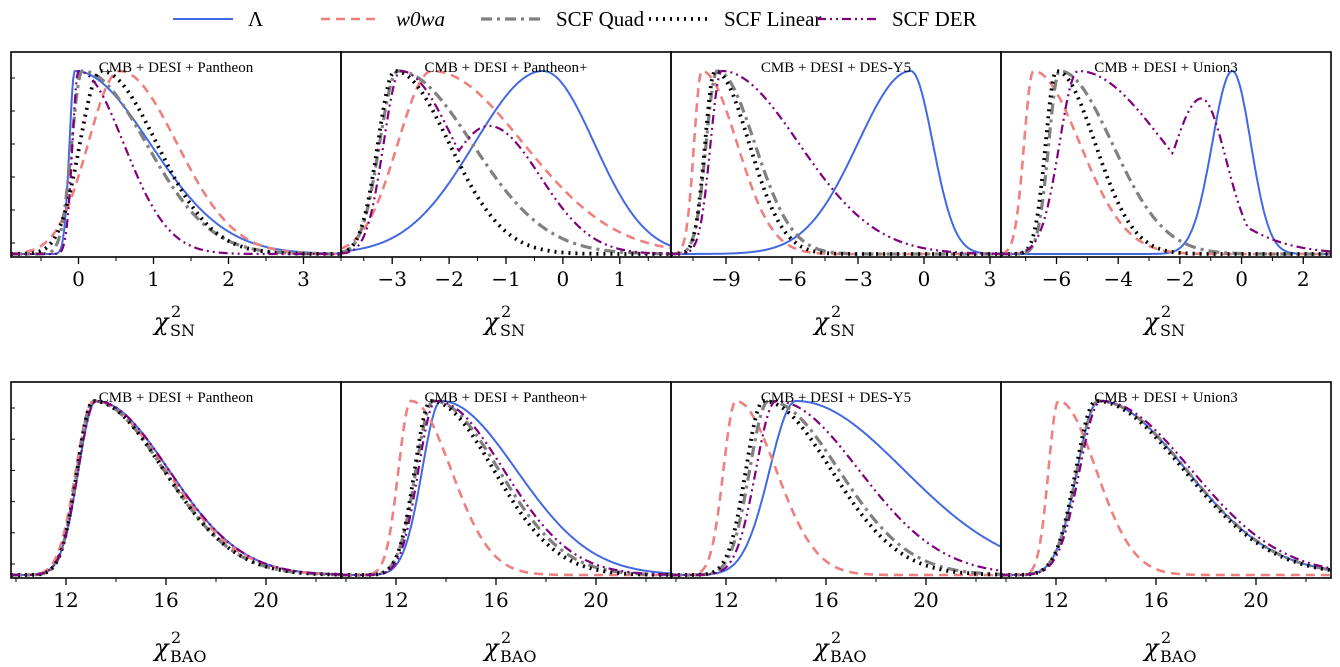 The image size is (1340, 667). What do you see at coordinates (256, 19) in the screenshot?
I see `legend-label-0: Λ` at bounding box center [256, 19].